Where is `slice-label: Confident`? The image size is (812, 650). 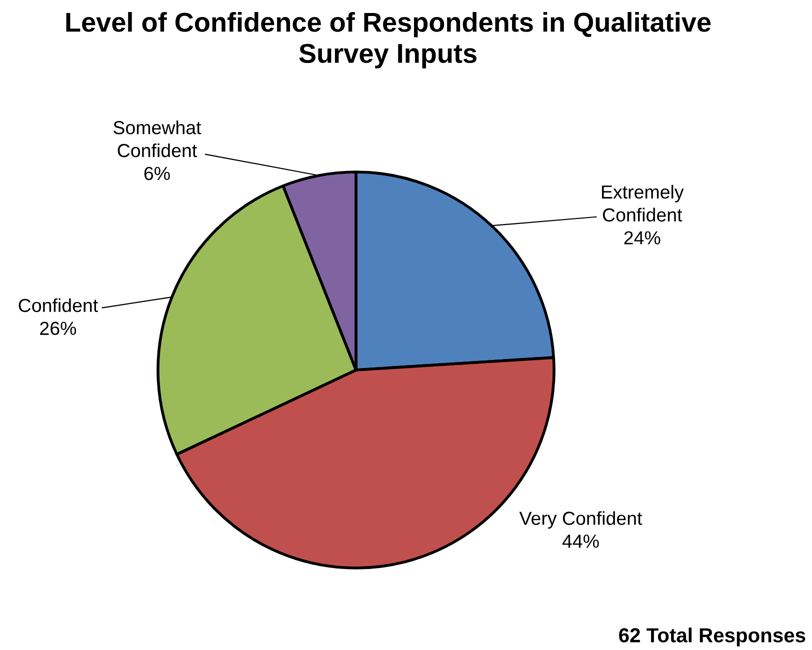
slice-label: Confident is located at coordinates (58, 305).